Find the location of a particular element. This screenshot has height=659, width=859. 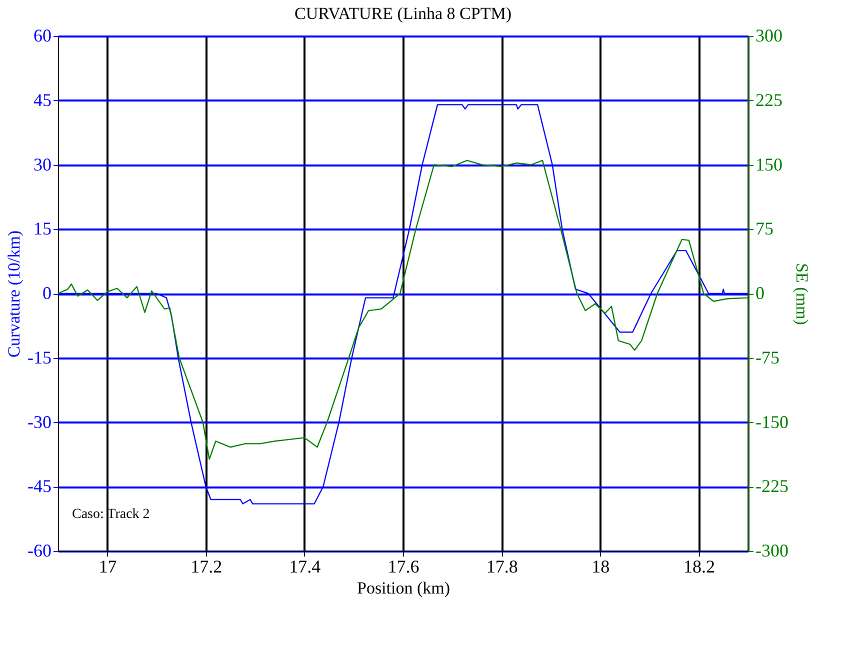

y2-tick-label: -300 is located at coordinates (772, 550).